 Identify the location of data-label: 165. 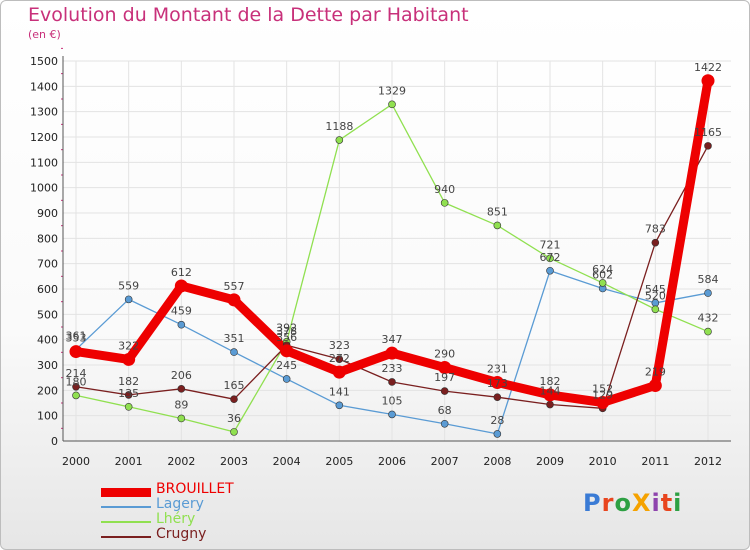
(234, 385).